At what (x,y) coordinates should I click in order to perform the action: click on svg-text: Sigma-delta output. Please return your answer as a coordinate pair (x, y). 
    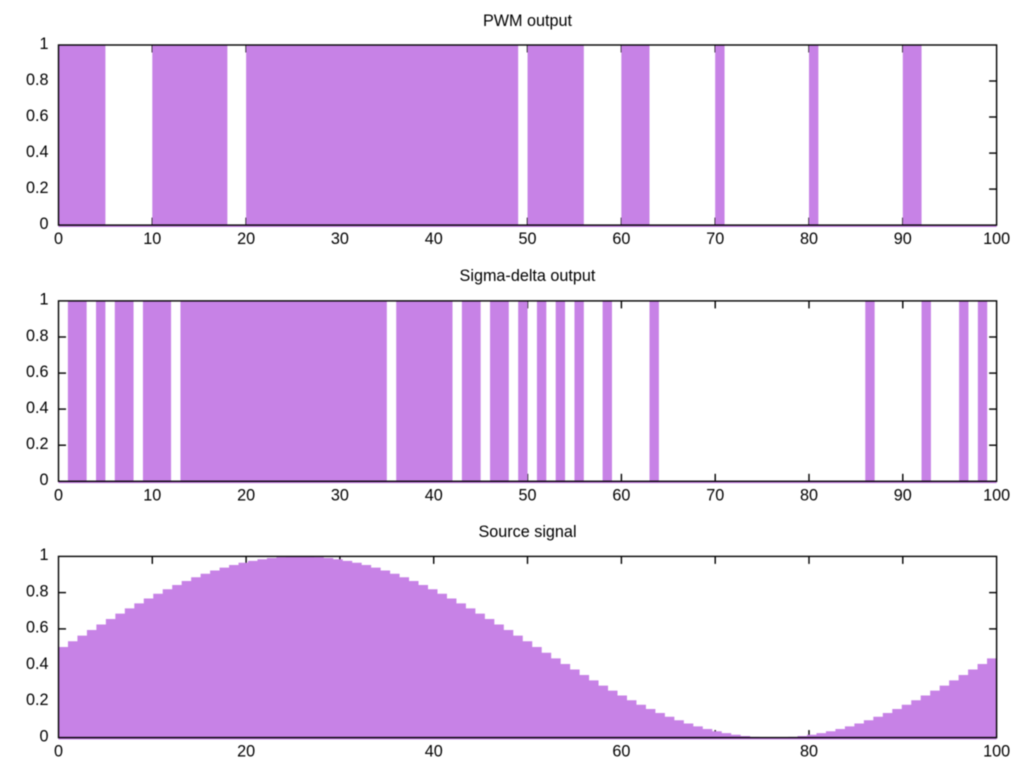
    Looking at the image, I should click on (528, 276).